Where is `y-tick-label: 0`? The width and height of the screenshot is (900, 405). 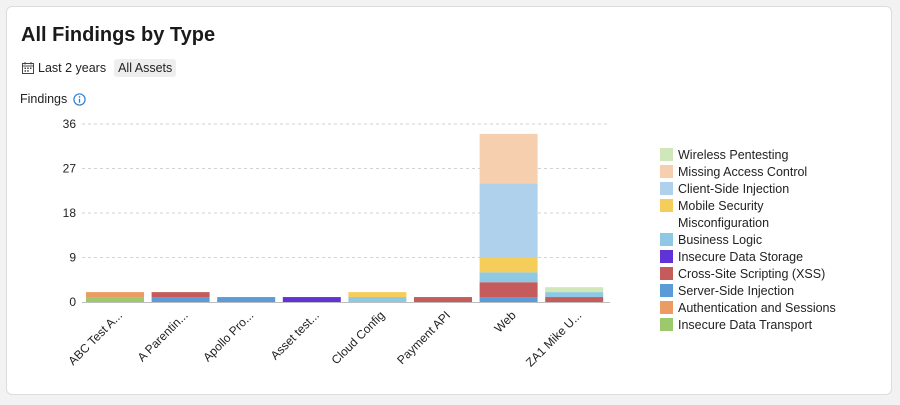
y-tick-label: 0 is located at coordinates (72, 302).